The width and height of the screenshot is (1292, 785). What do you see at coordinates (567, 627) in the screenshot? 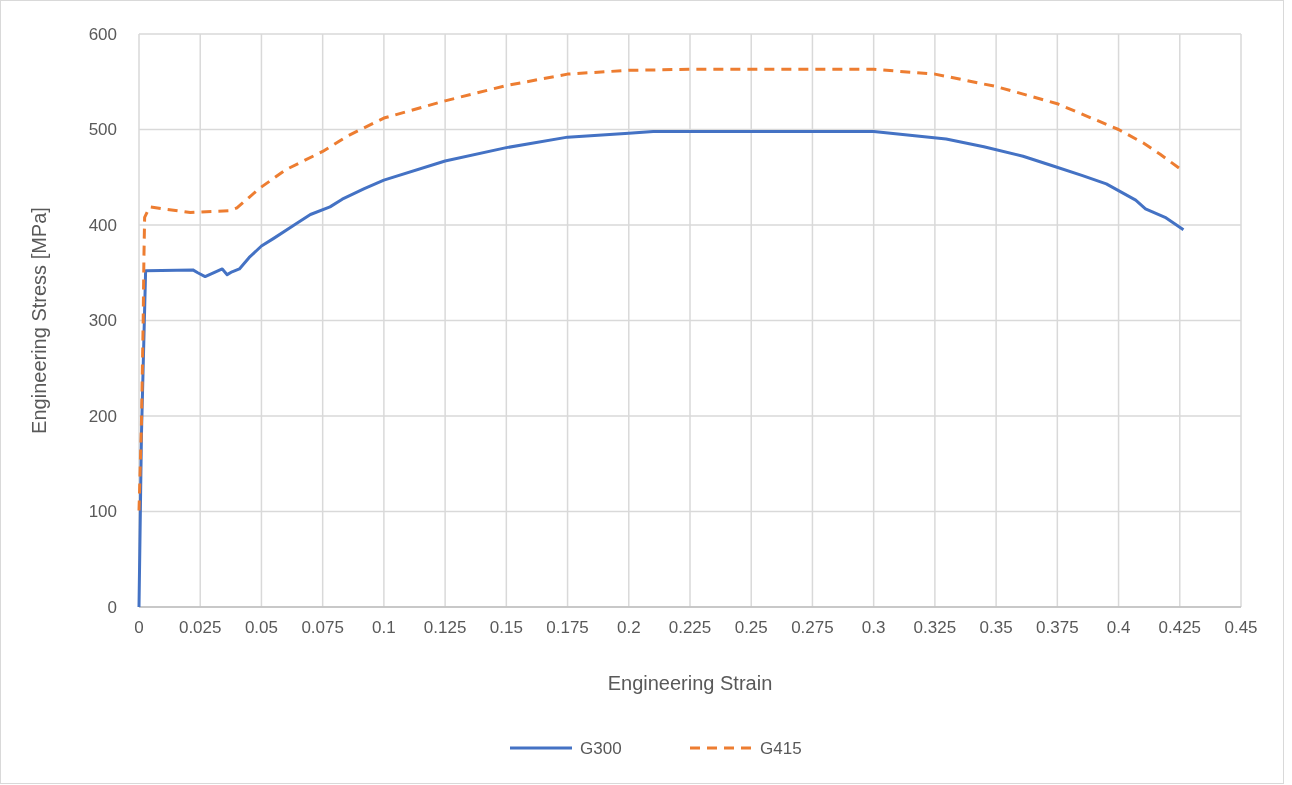
I see `x-tick-label: 0.175` at bounding box center [567, 627].